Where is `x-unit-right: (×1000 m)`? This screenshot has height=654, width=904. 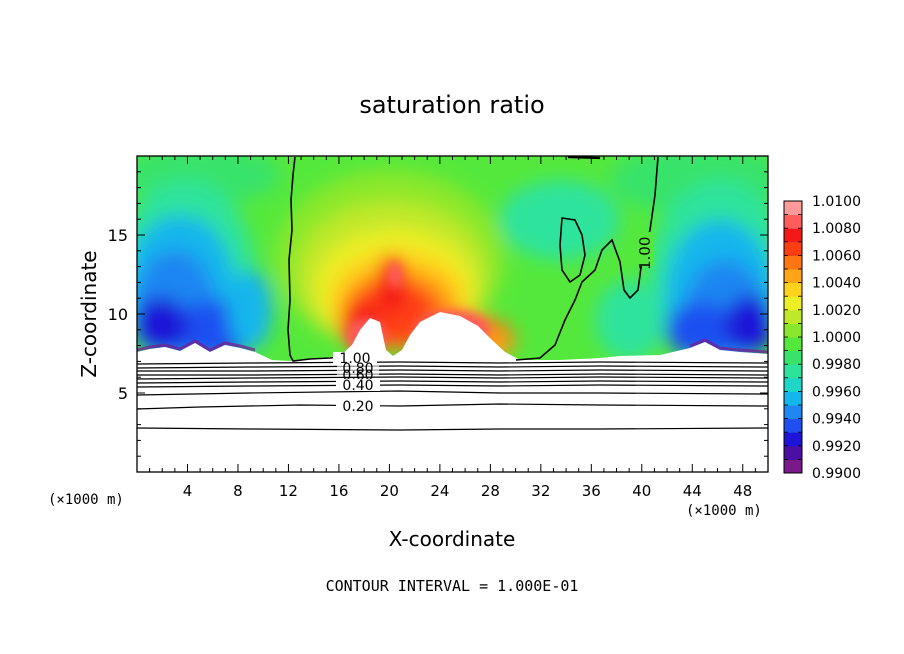
x-unit-right: (×1000 m) is located at coordinates (724, 511).